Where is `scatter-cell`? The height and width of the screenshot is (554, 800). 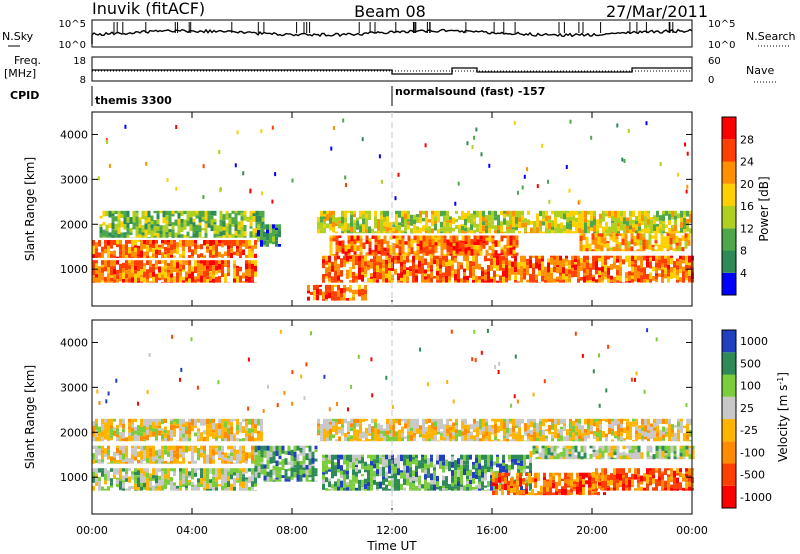
scatter-cell is located at coordinates (579, 201).